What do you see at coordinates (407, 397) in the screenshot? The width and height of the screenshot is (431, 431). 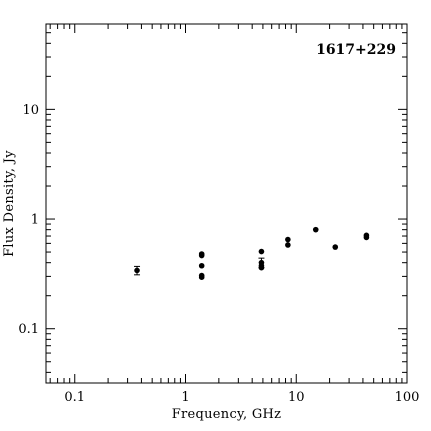 I see `x-tick-label: 100` at bounding box center [407, 397].